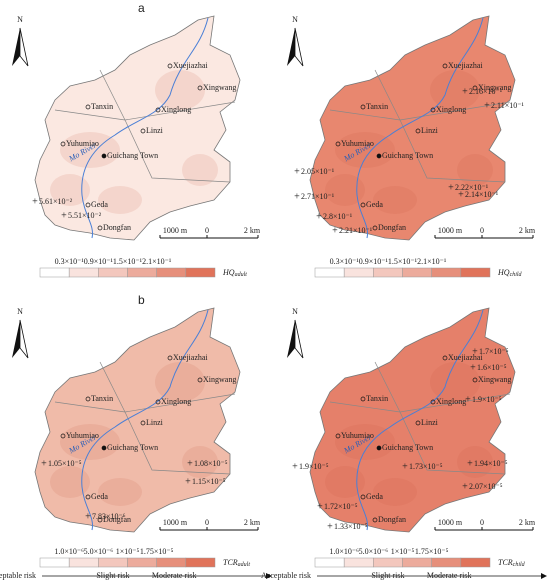  What do you see at coordinates (99, 551) in the screenshot?
I see `legend-tick-label: 5.0×10⁻⁶` at bounding box center [99, 551].